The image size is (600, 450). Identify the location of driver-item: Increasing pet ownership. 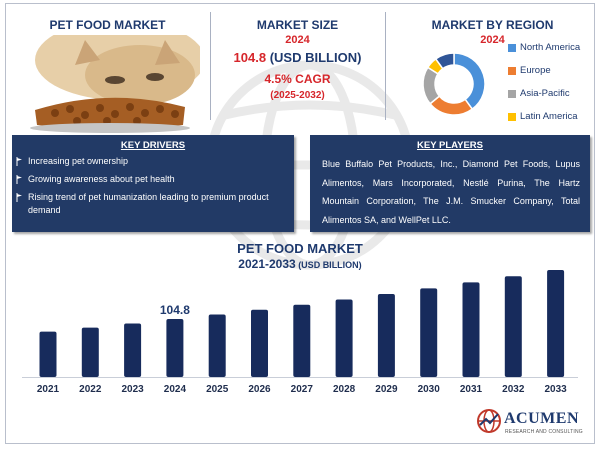
(155, 161).